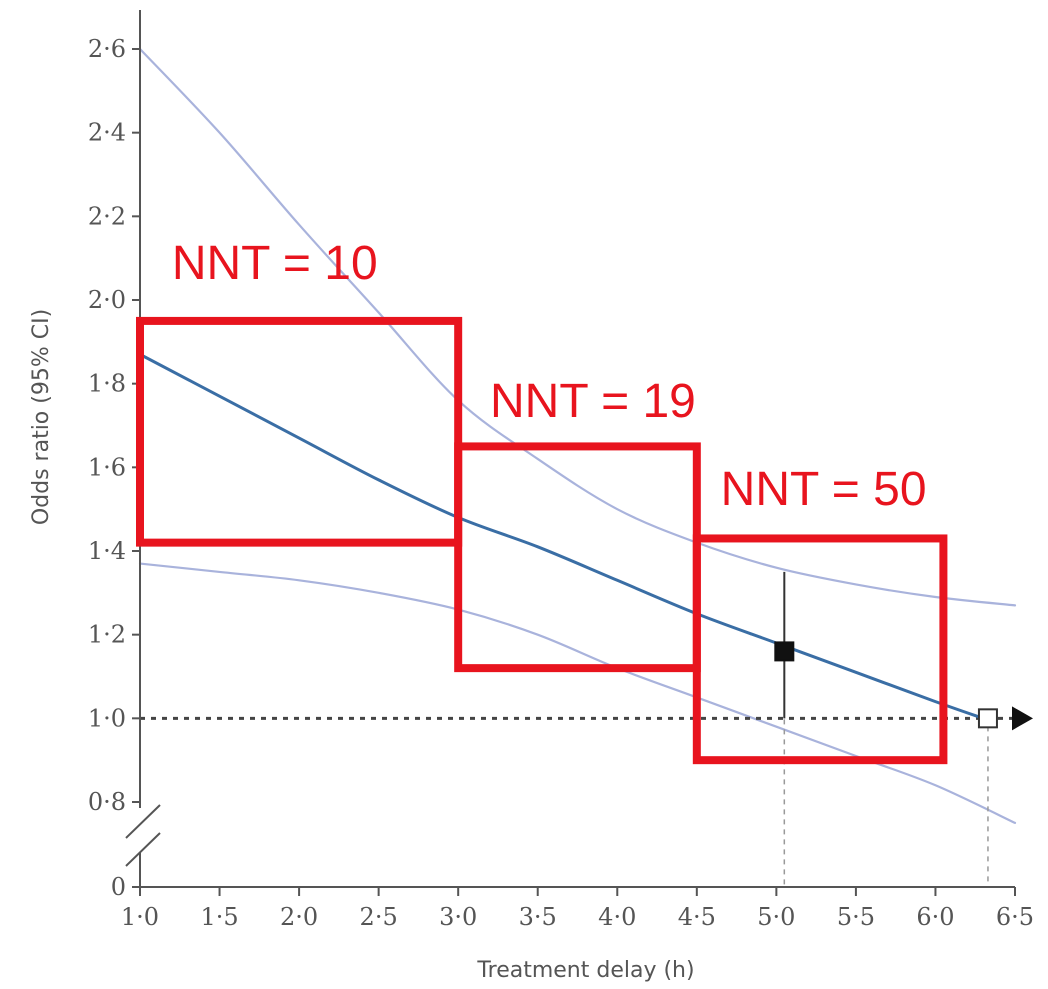 This screenshot has width=1048, height=989. What do you see at coordinates (935, 917) in the screenshot?
I see `x-tick-label: 6·0` at bounding box center [935, 917].